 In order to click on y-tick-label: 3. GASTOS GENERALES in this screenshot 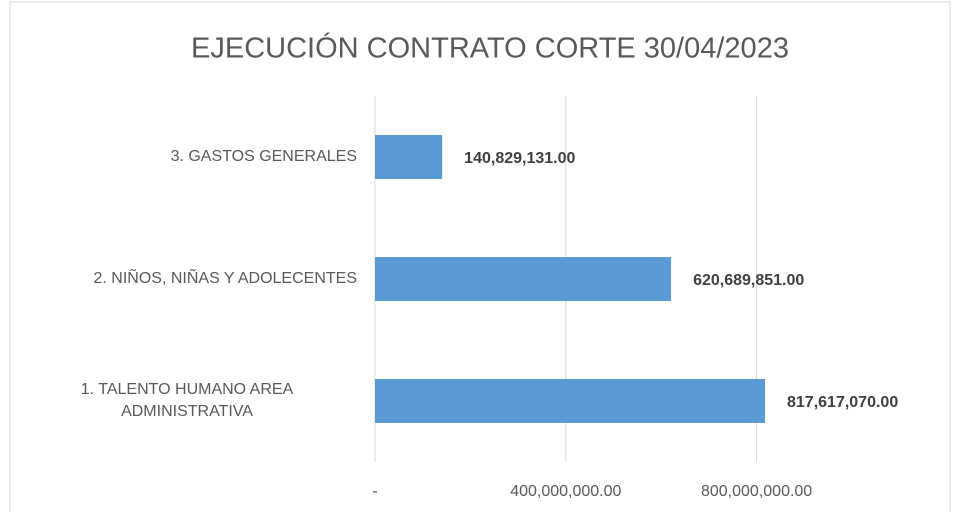, I will do `click(187, 157)`.